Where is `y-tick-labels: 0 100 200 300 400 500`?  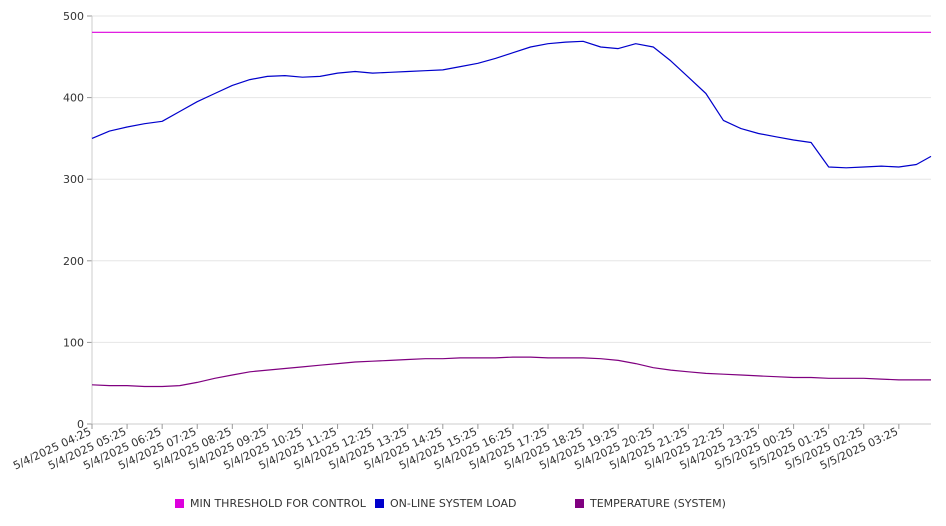
y-tick-labels: 0 100 200 300 400 500 is located at coordinates (73, 220).